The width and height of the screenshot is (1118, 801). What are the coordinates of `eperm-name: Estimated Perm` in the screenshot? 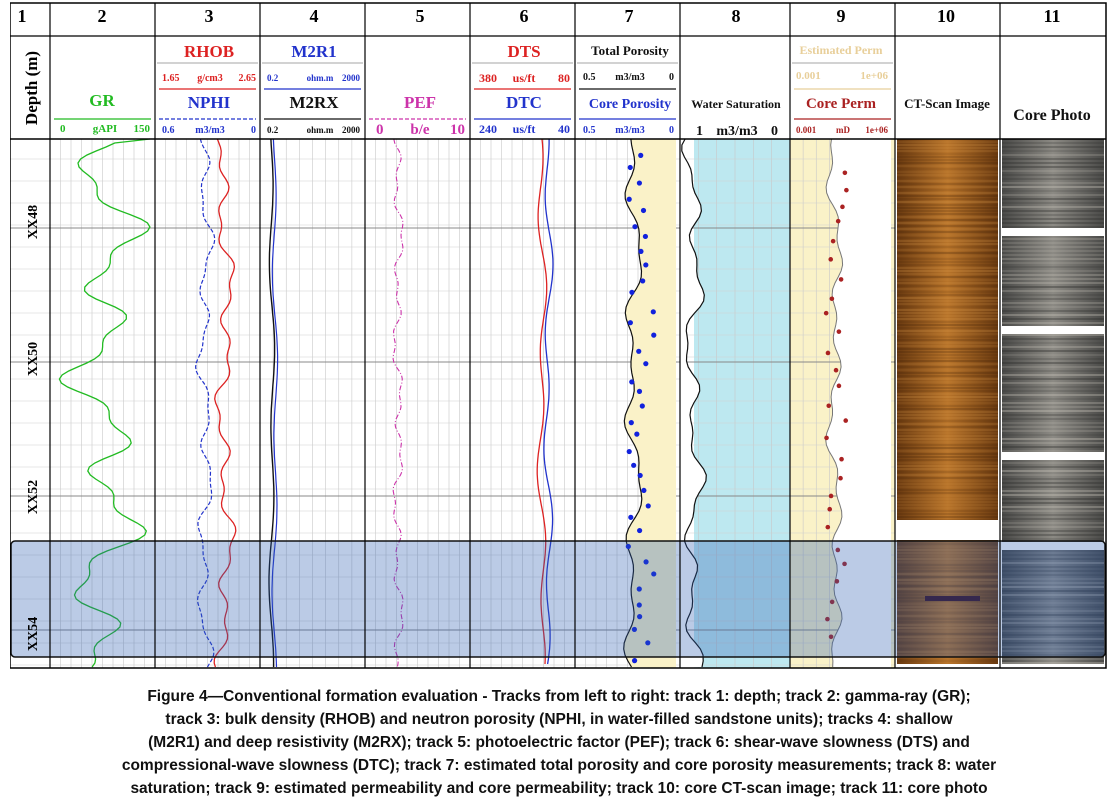 It's located at (841, 50).